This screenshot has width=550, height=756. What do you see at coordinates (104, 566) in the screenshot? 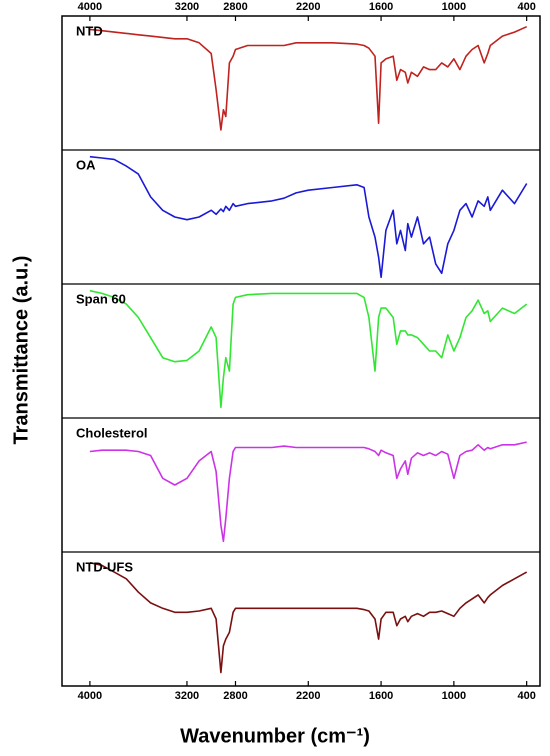
I see `panel-label: NTD-UFS` at bounding box center [104, 566].